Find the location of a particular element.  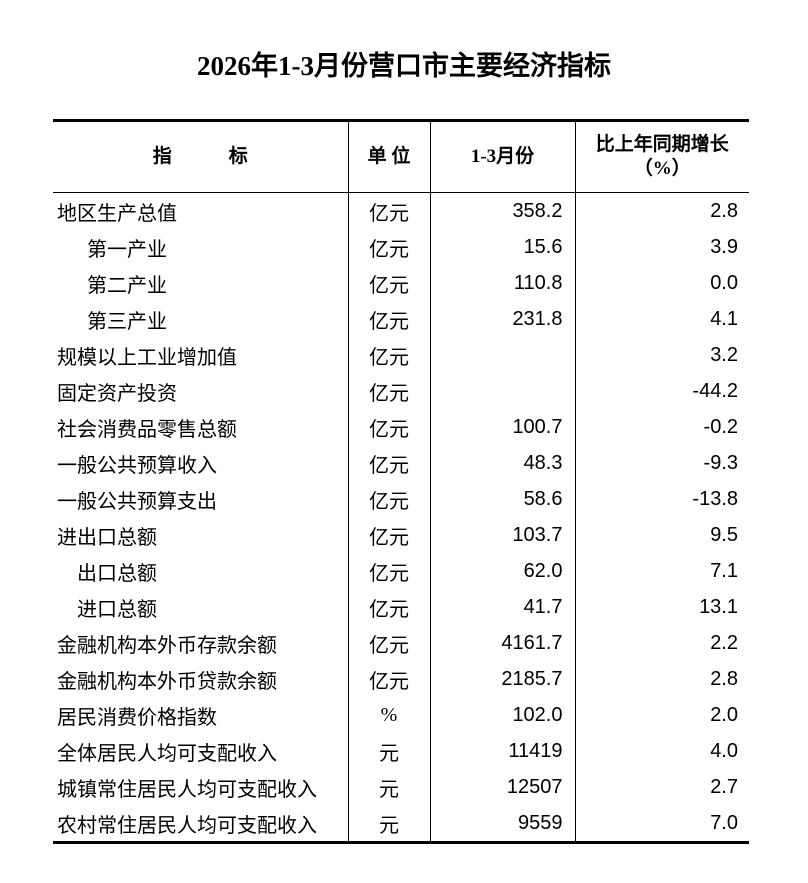

table-cell: 规模以上工业增加值 is located at coordinates (147, 357).